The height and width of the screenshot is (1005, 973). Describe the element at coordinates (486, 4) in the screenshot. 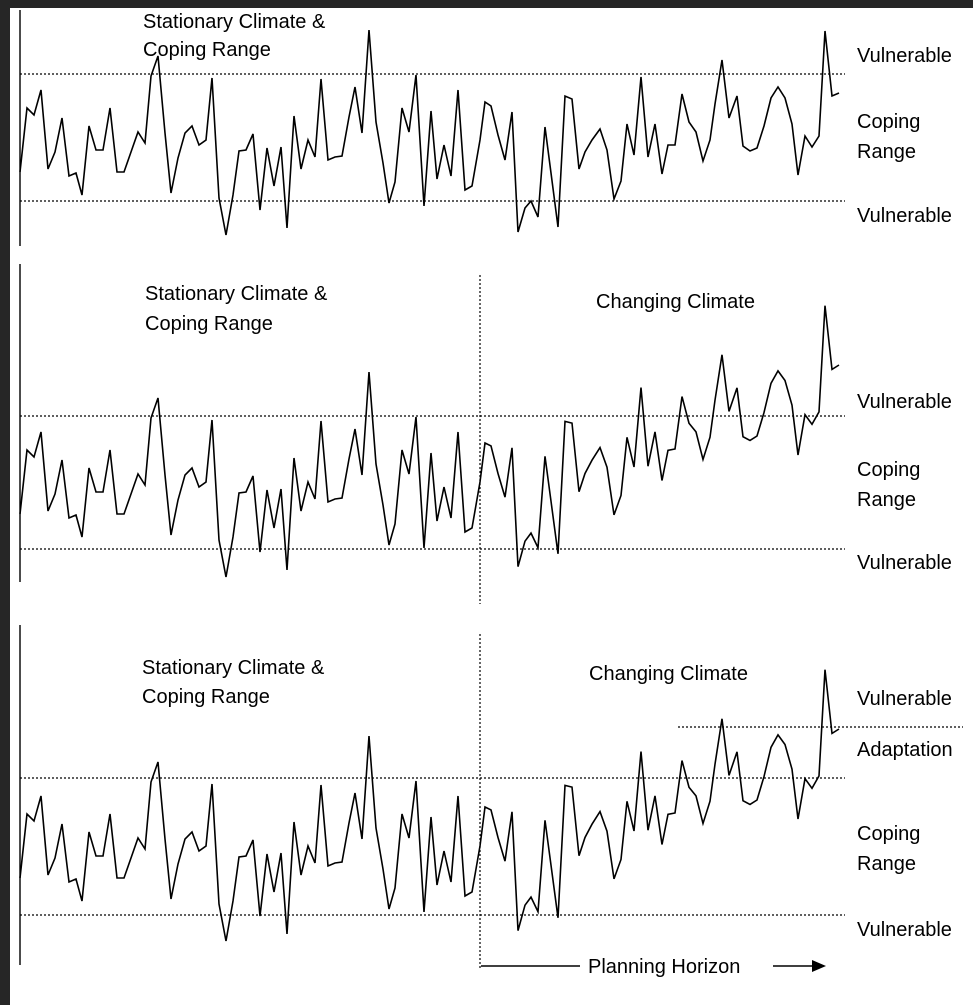

I see `top-border` at that location.